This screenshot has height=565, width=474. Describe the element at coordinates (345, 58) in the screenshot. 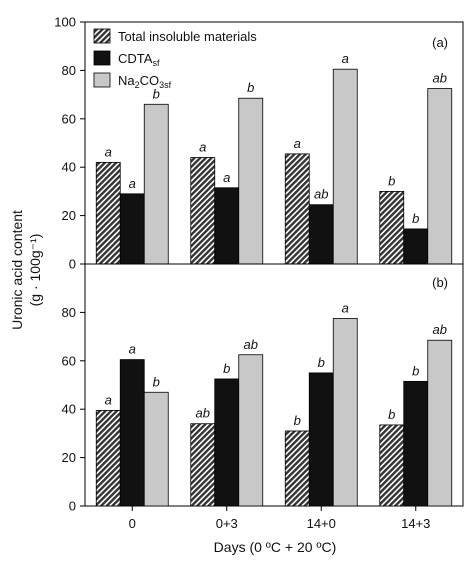

I see `panel-a-sig-label-s2-c2: a` at that location.